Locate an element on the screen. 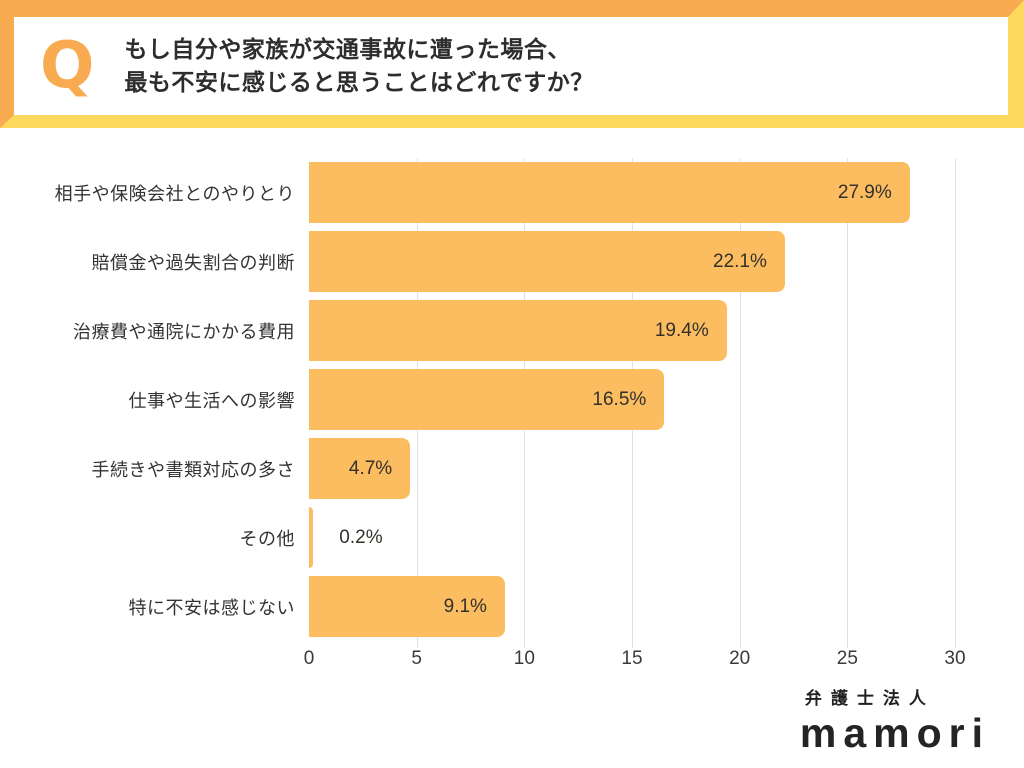 The height and width of the screenshot is (768, 1024). value-label: 16.5% is located at coordinates (619, 399).